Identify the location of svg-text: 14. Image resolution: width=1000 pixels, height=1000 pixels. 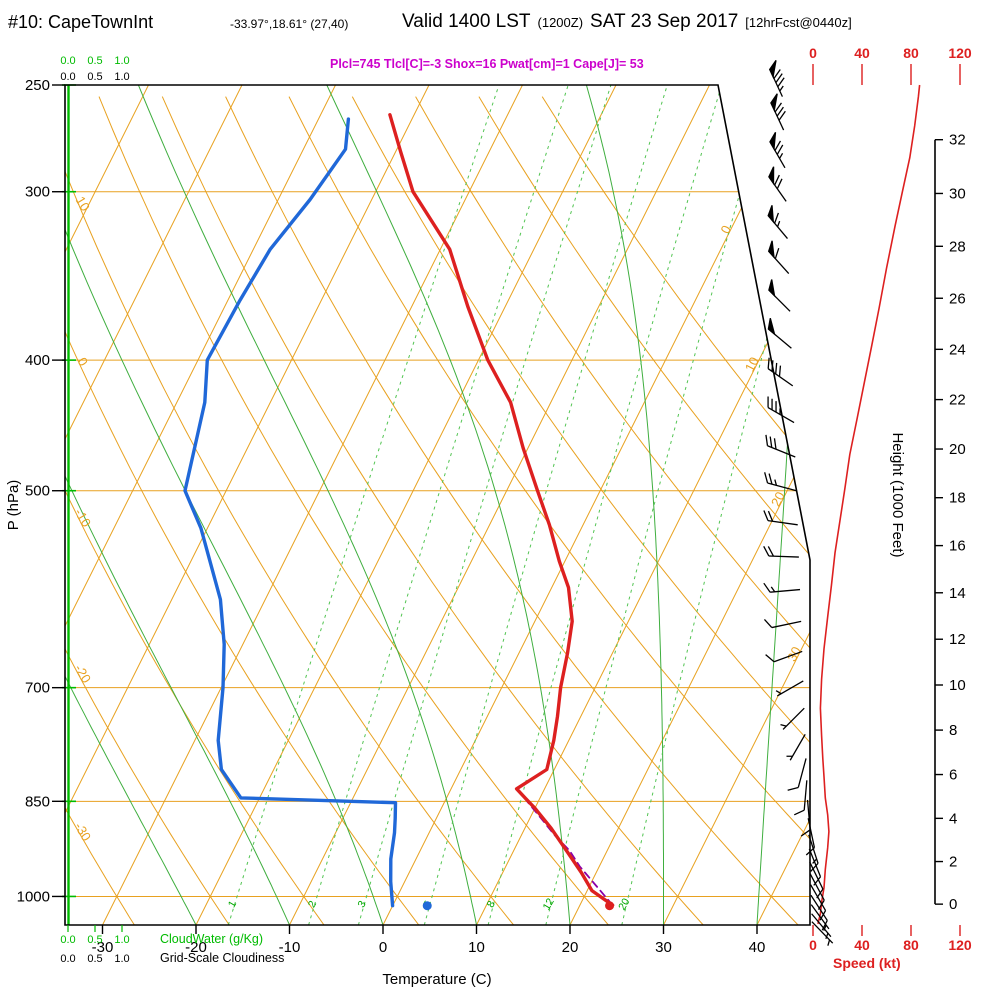
(957, 593).